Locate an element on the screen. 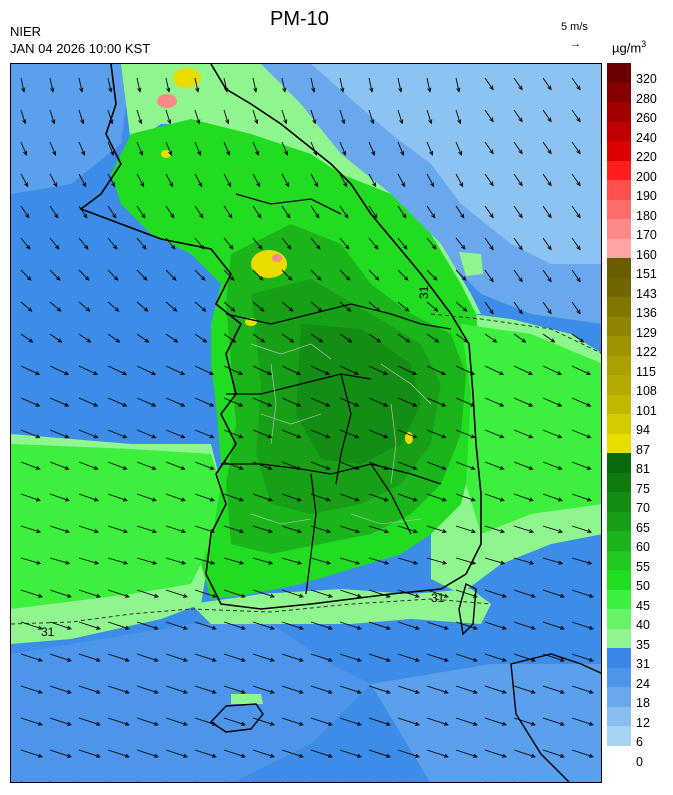 The image size is (673, 795). contour-label: 31 is located at coordinates (424, 292).